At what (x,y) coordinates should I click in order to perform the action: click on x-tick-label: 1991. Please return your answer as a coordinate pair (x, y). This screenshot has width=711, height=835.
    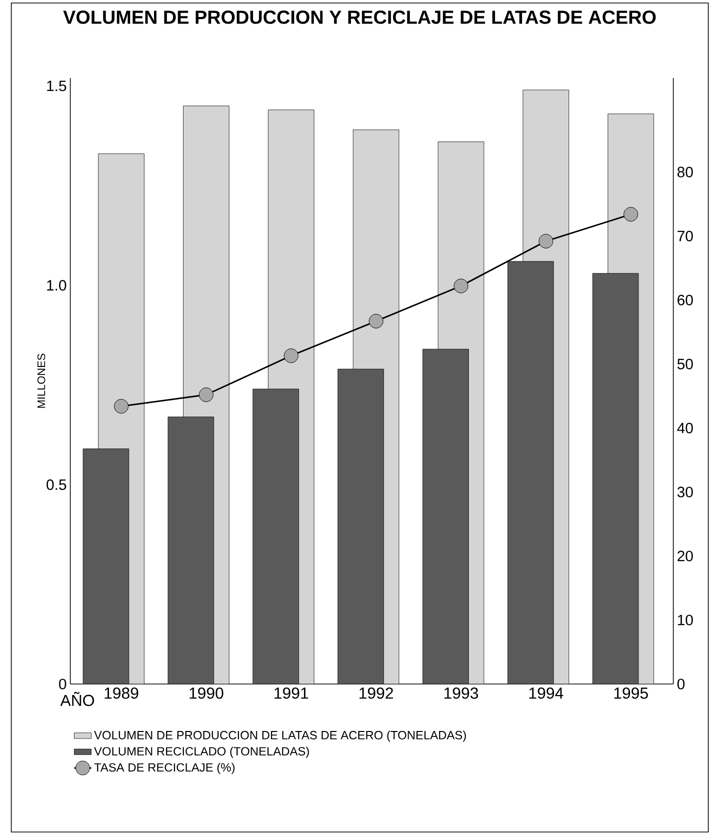
    Looking at the image, I should click on (291, 693).